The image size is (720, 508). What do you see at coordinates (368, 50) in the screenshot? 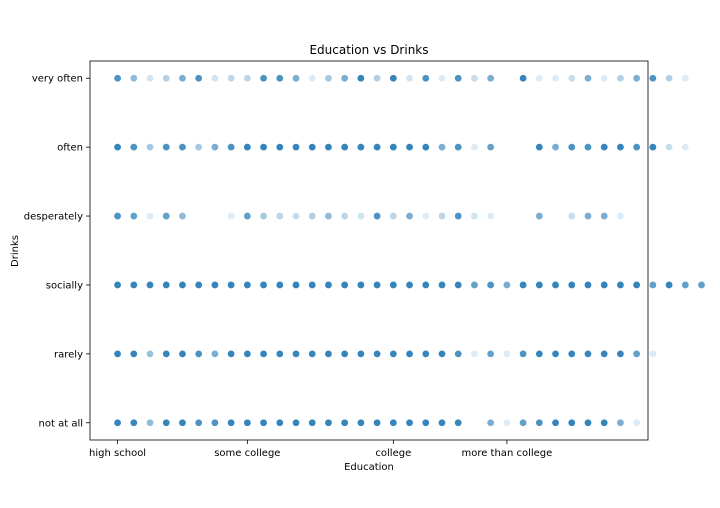
I see `chart-title: Education vs Drinks` at bounding box center [368, 50].